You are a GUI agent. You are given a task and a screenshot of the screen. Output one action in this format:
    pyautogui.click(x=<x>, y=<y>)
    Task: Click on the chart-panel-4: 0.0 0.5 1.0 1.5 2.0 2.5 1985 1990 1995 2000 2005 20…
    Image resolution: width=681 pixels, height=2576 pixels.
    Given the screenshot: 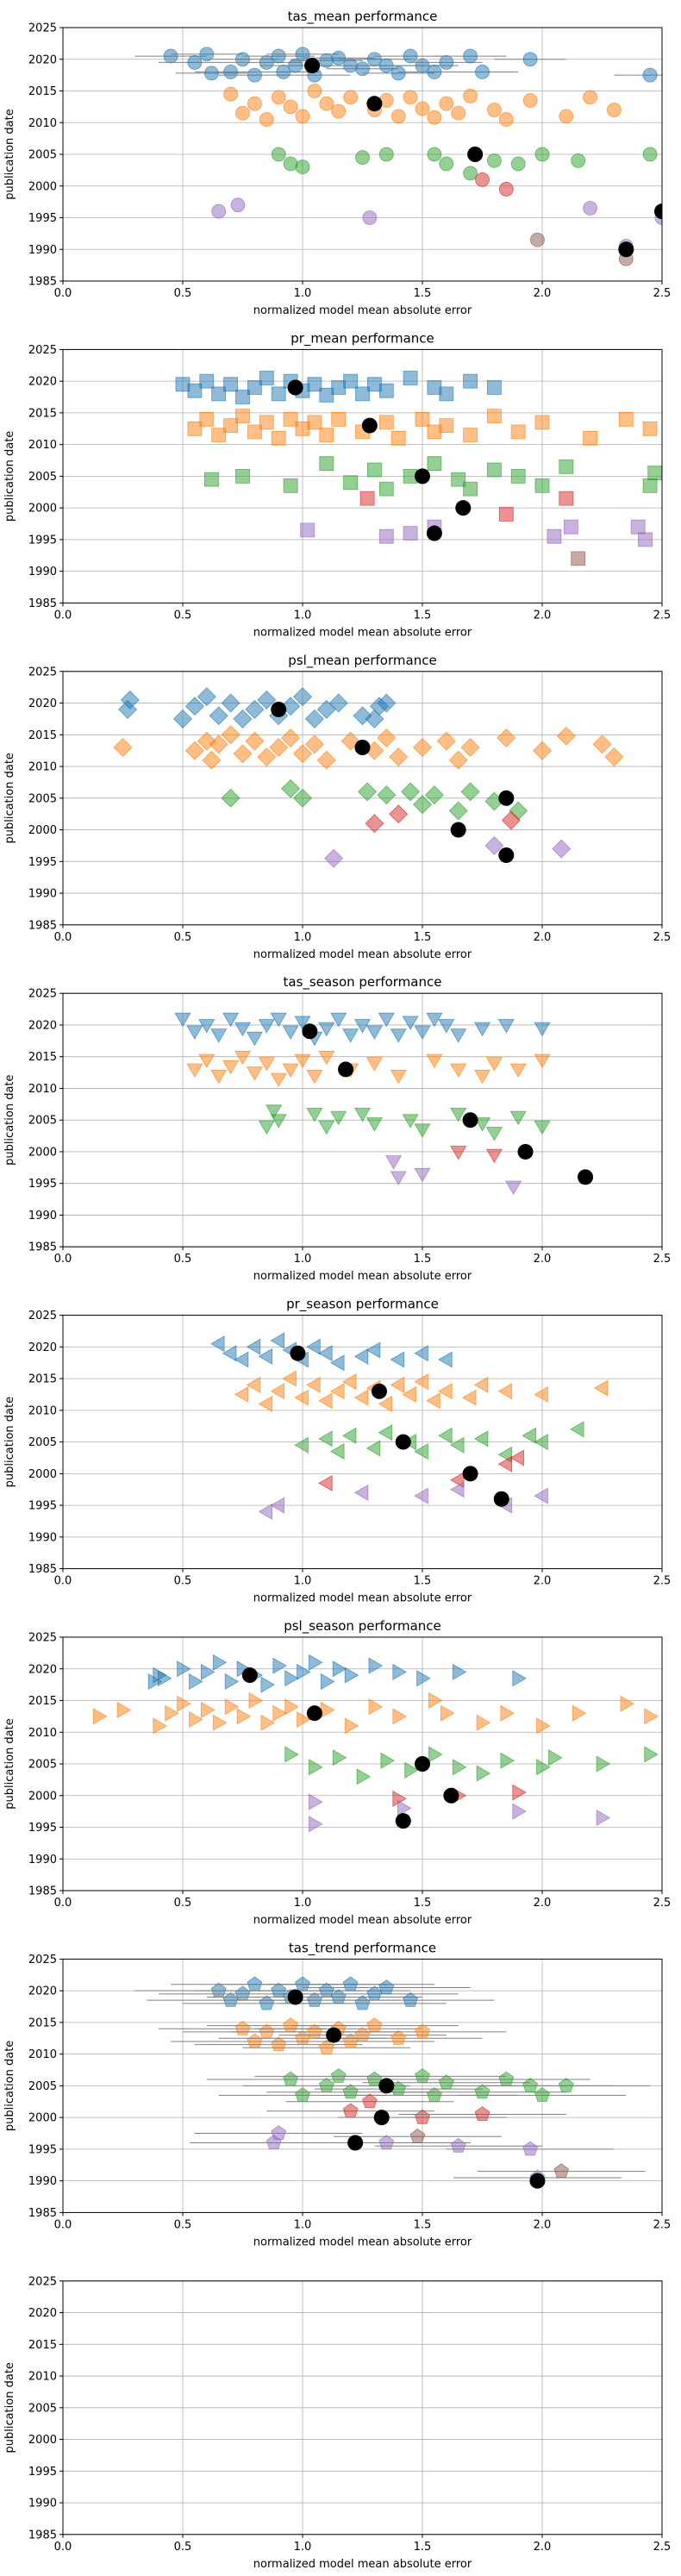 What is the action you would take?
    pyautogui.click(x=337, y=1128)
    